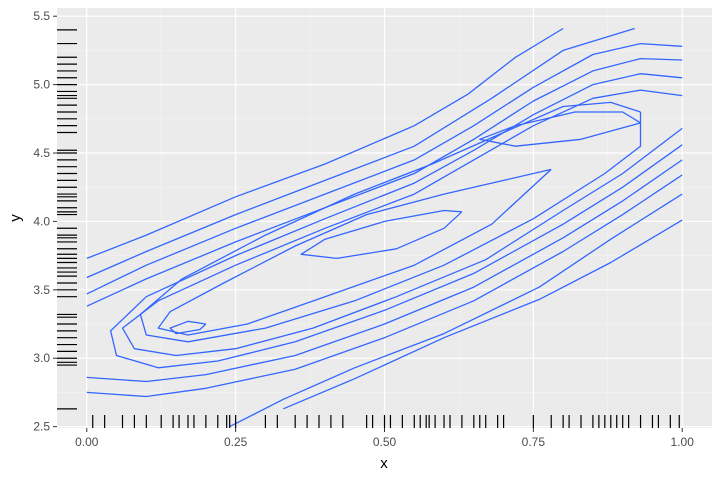 The image size is (720, 480). Describe the element at coordinates (41, 85) in the screenshot. I see `y-tick-label: 5.0` at that location.